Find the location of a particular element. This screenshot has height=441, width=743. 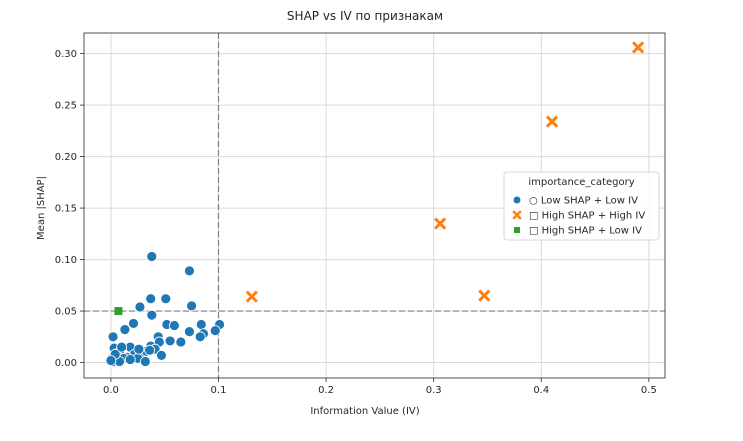

point-high-shap-low-iv is located at coordinates (118, 311).